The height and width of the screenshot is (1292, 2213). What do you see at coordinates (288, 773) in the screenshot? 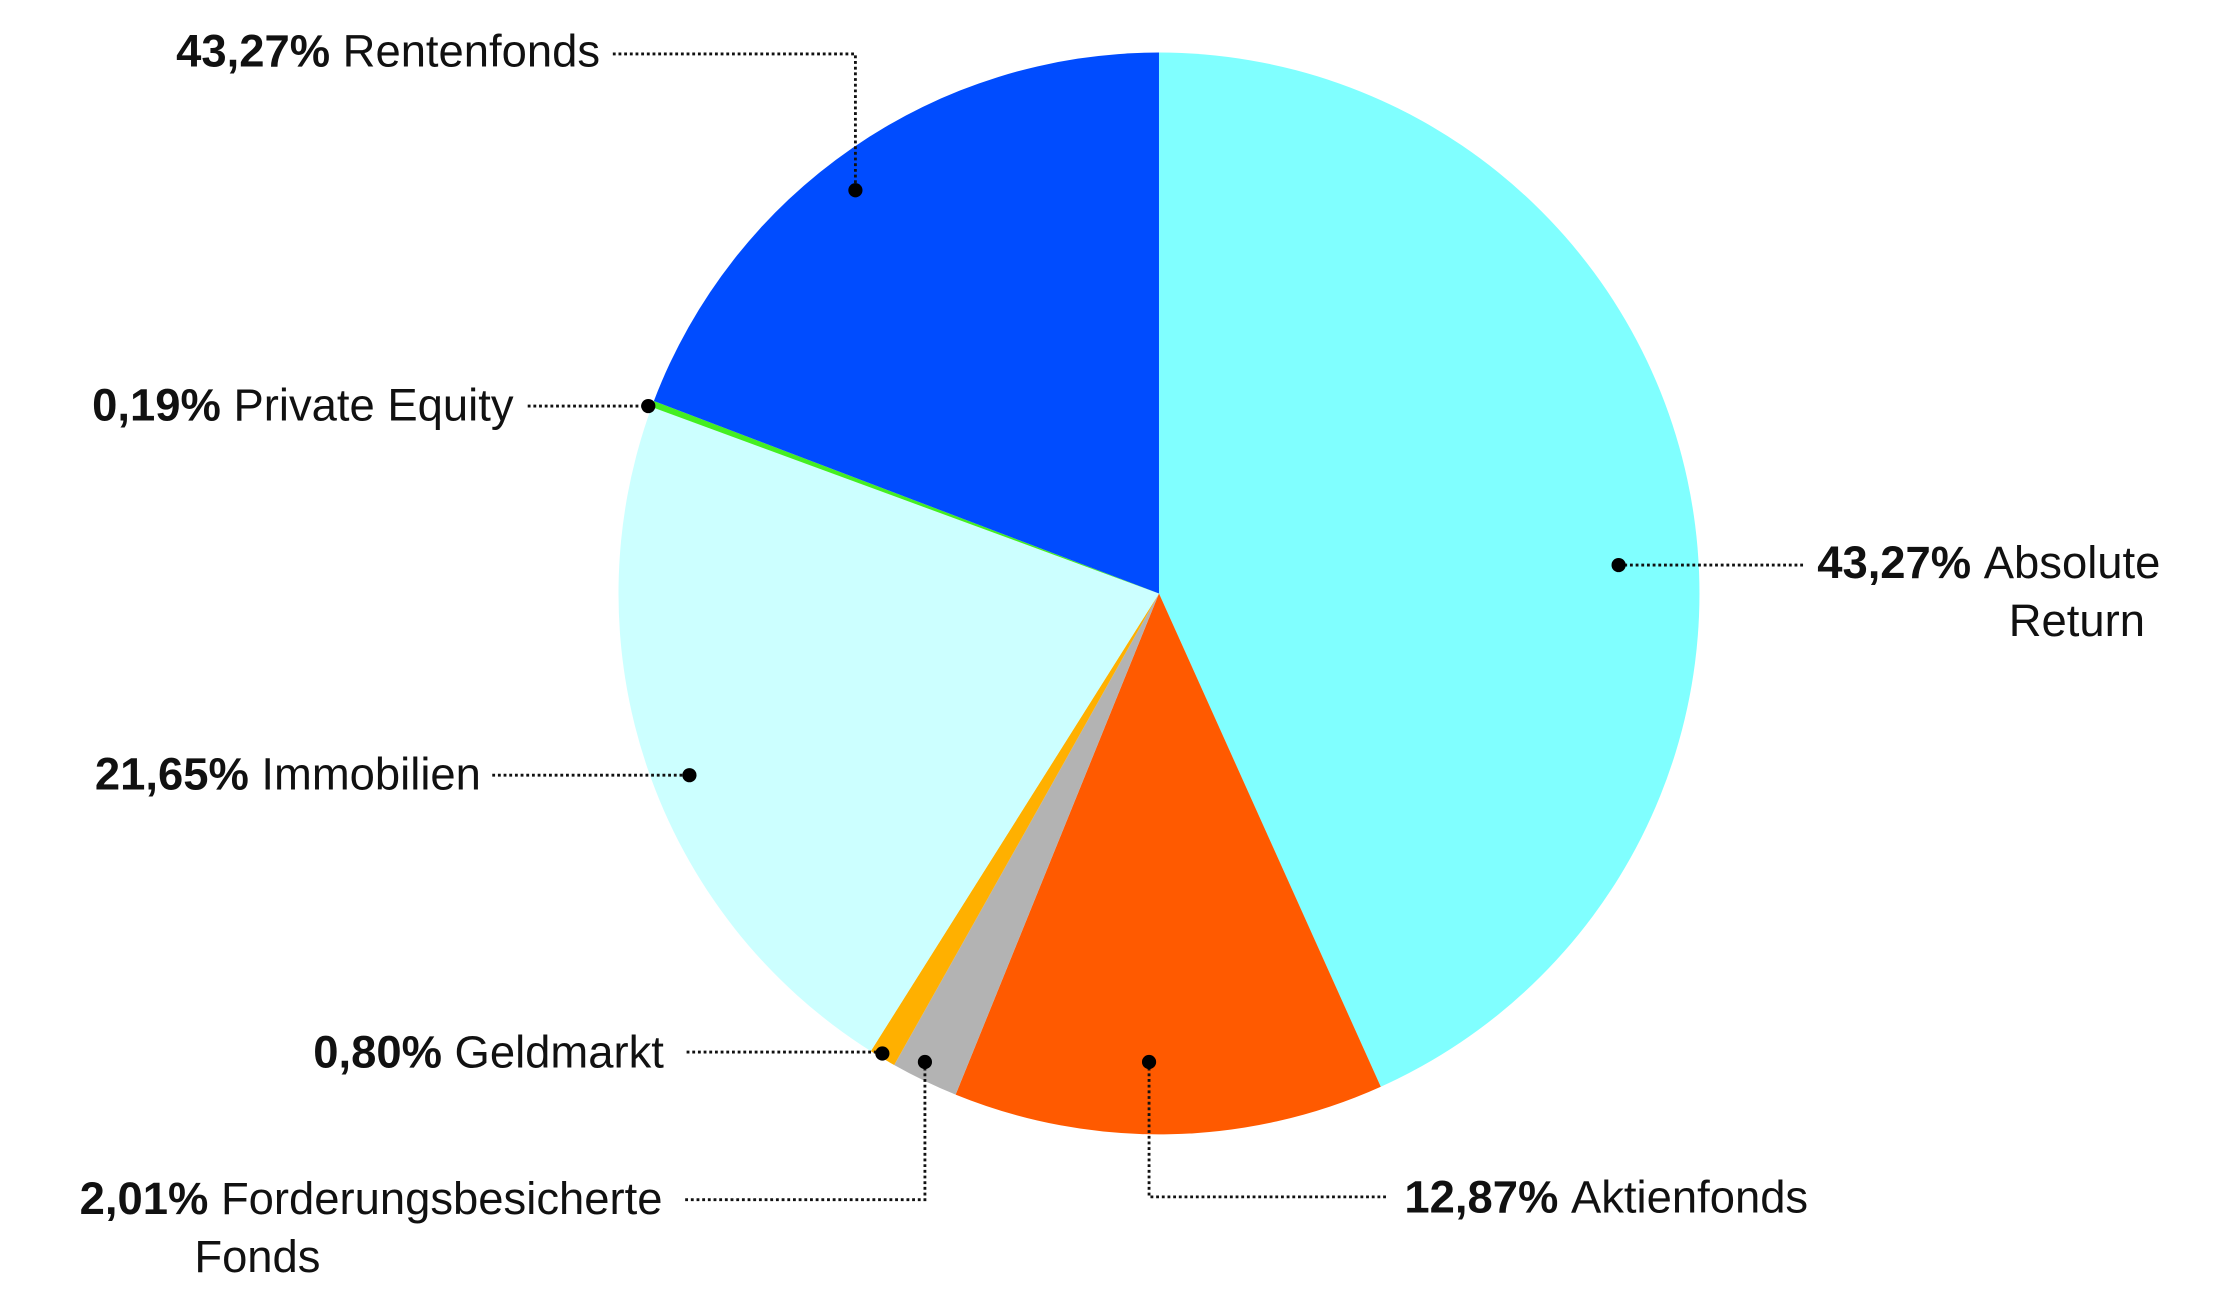
I see `label-immobilien: 21,65% Immobilien` at bounding box center [288, 773].